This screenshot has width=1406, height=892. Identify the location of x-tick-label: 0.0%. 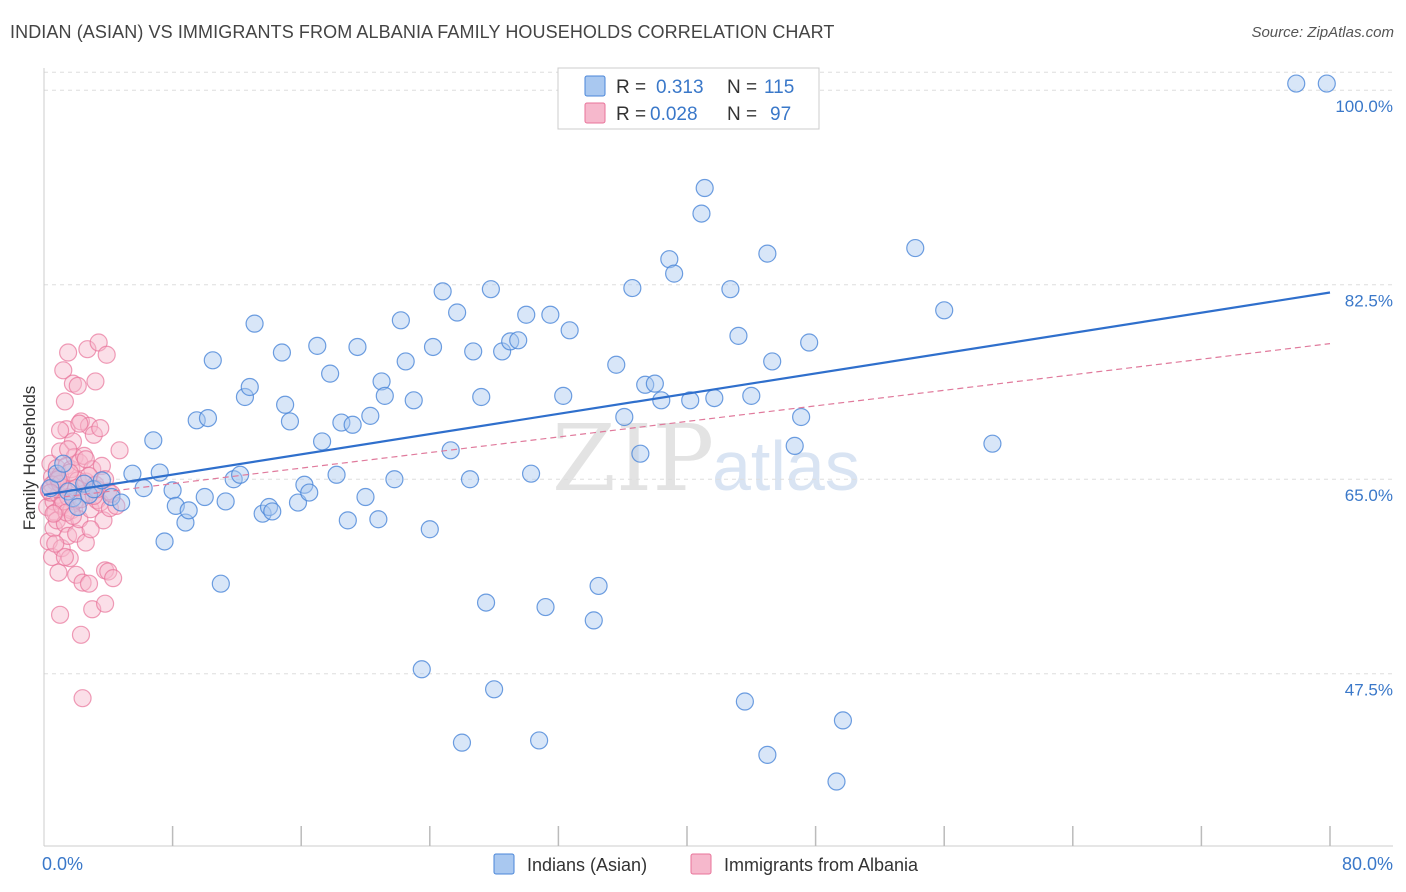
(62, 864).